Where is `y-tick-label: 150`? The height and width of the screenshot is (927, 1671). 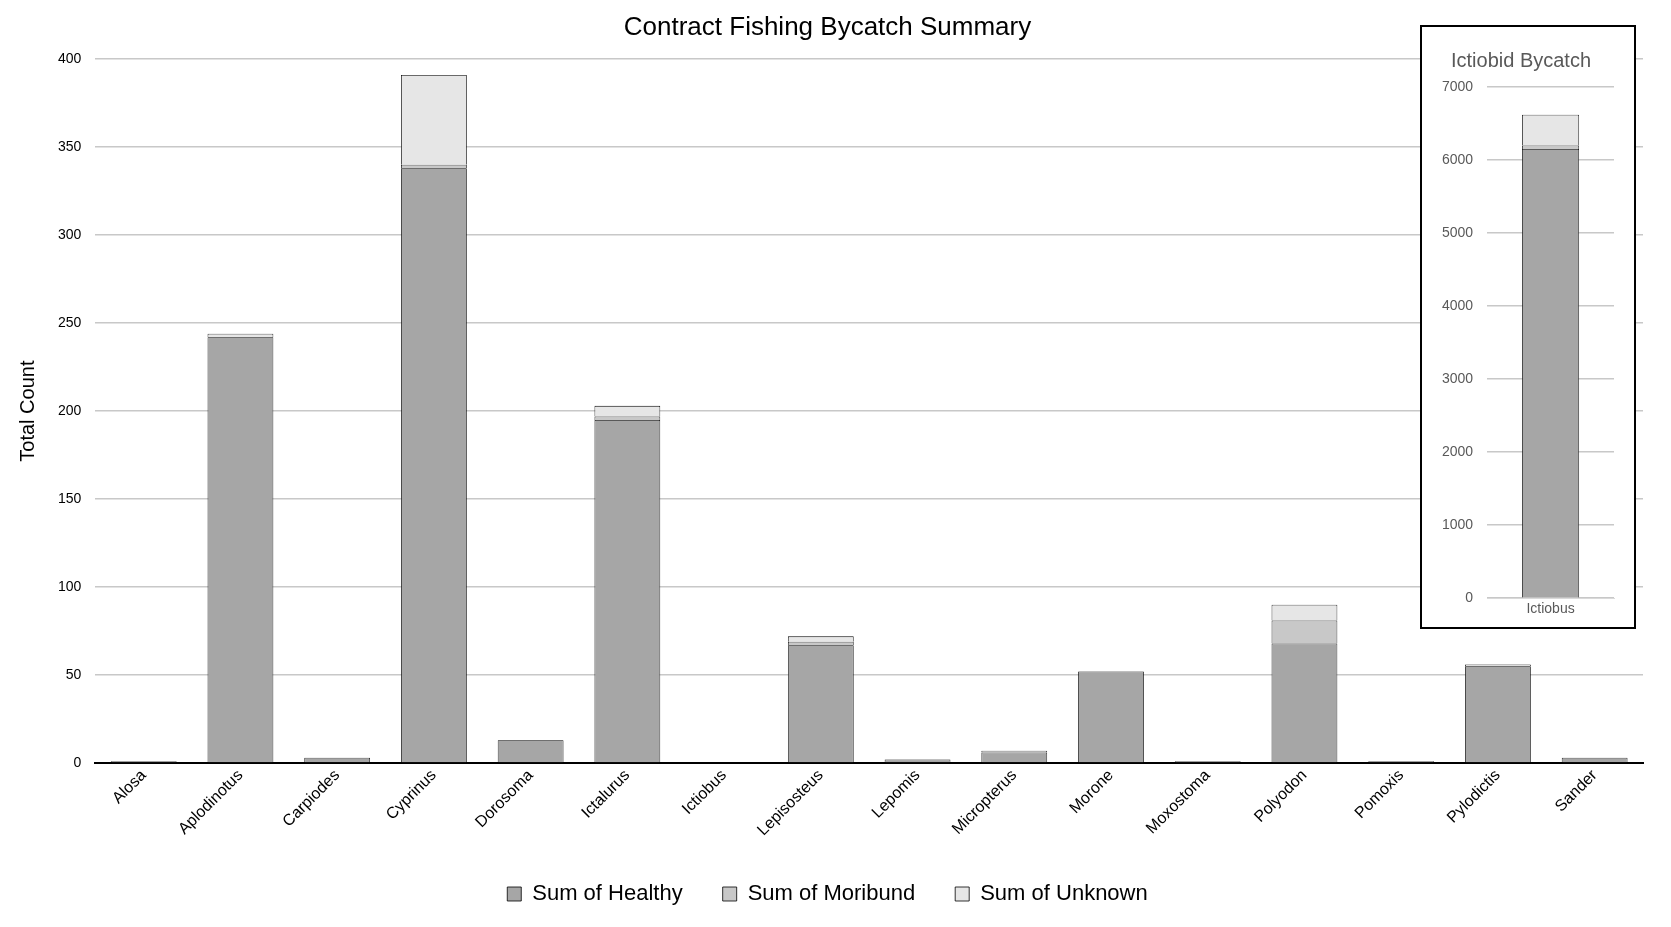
y-tick-label: 150 is located at coordinates (70, 497).